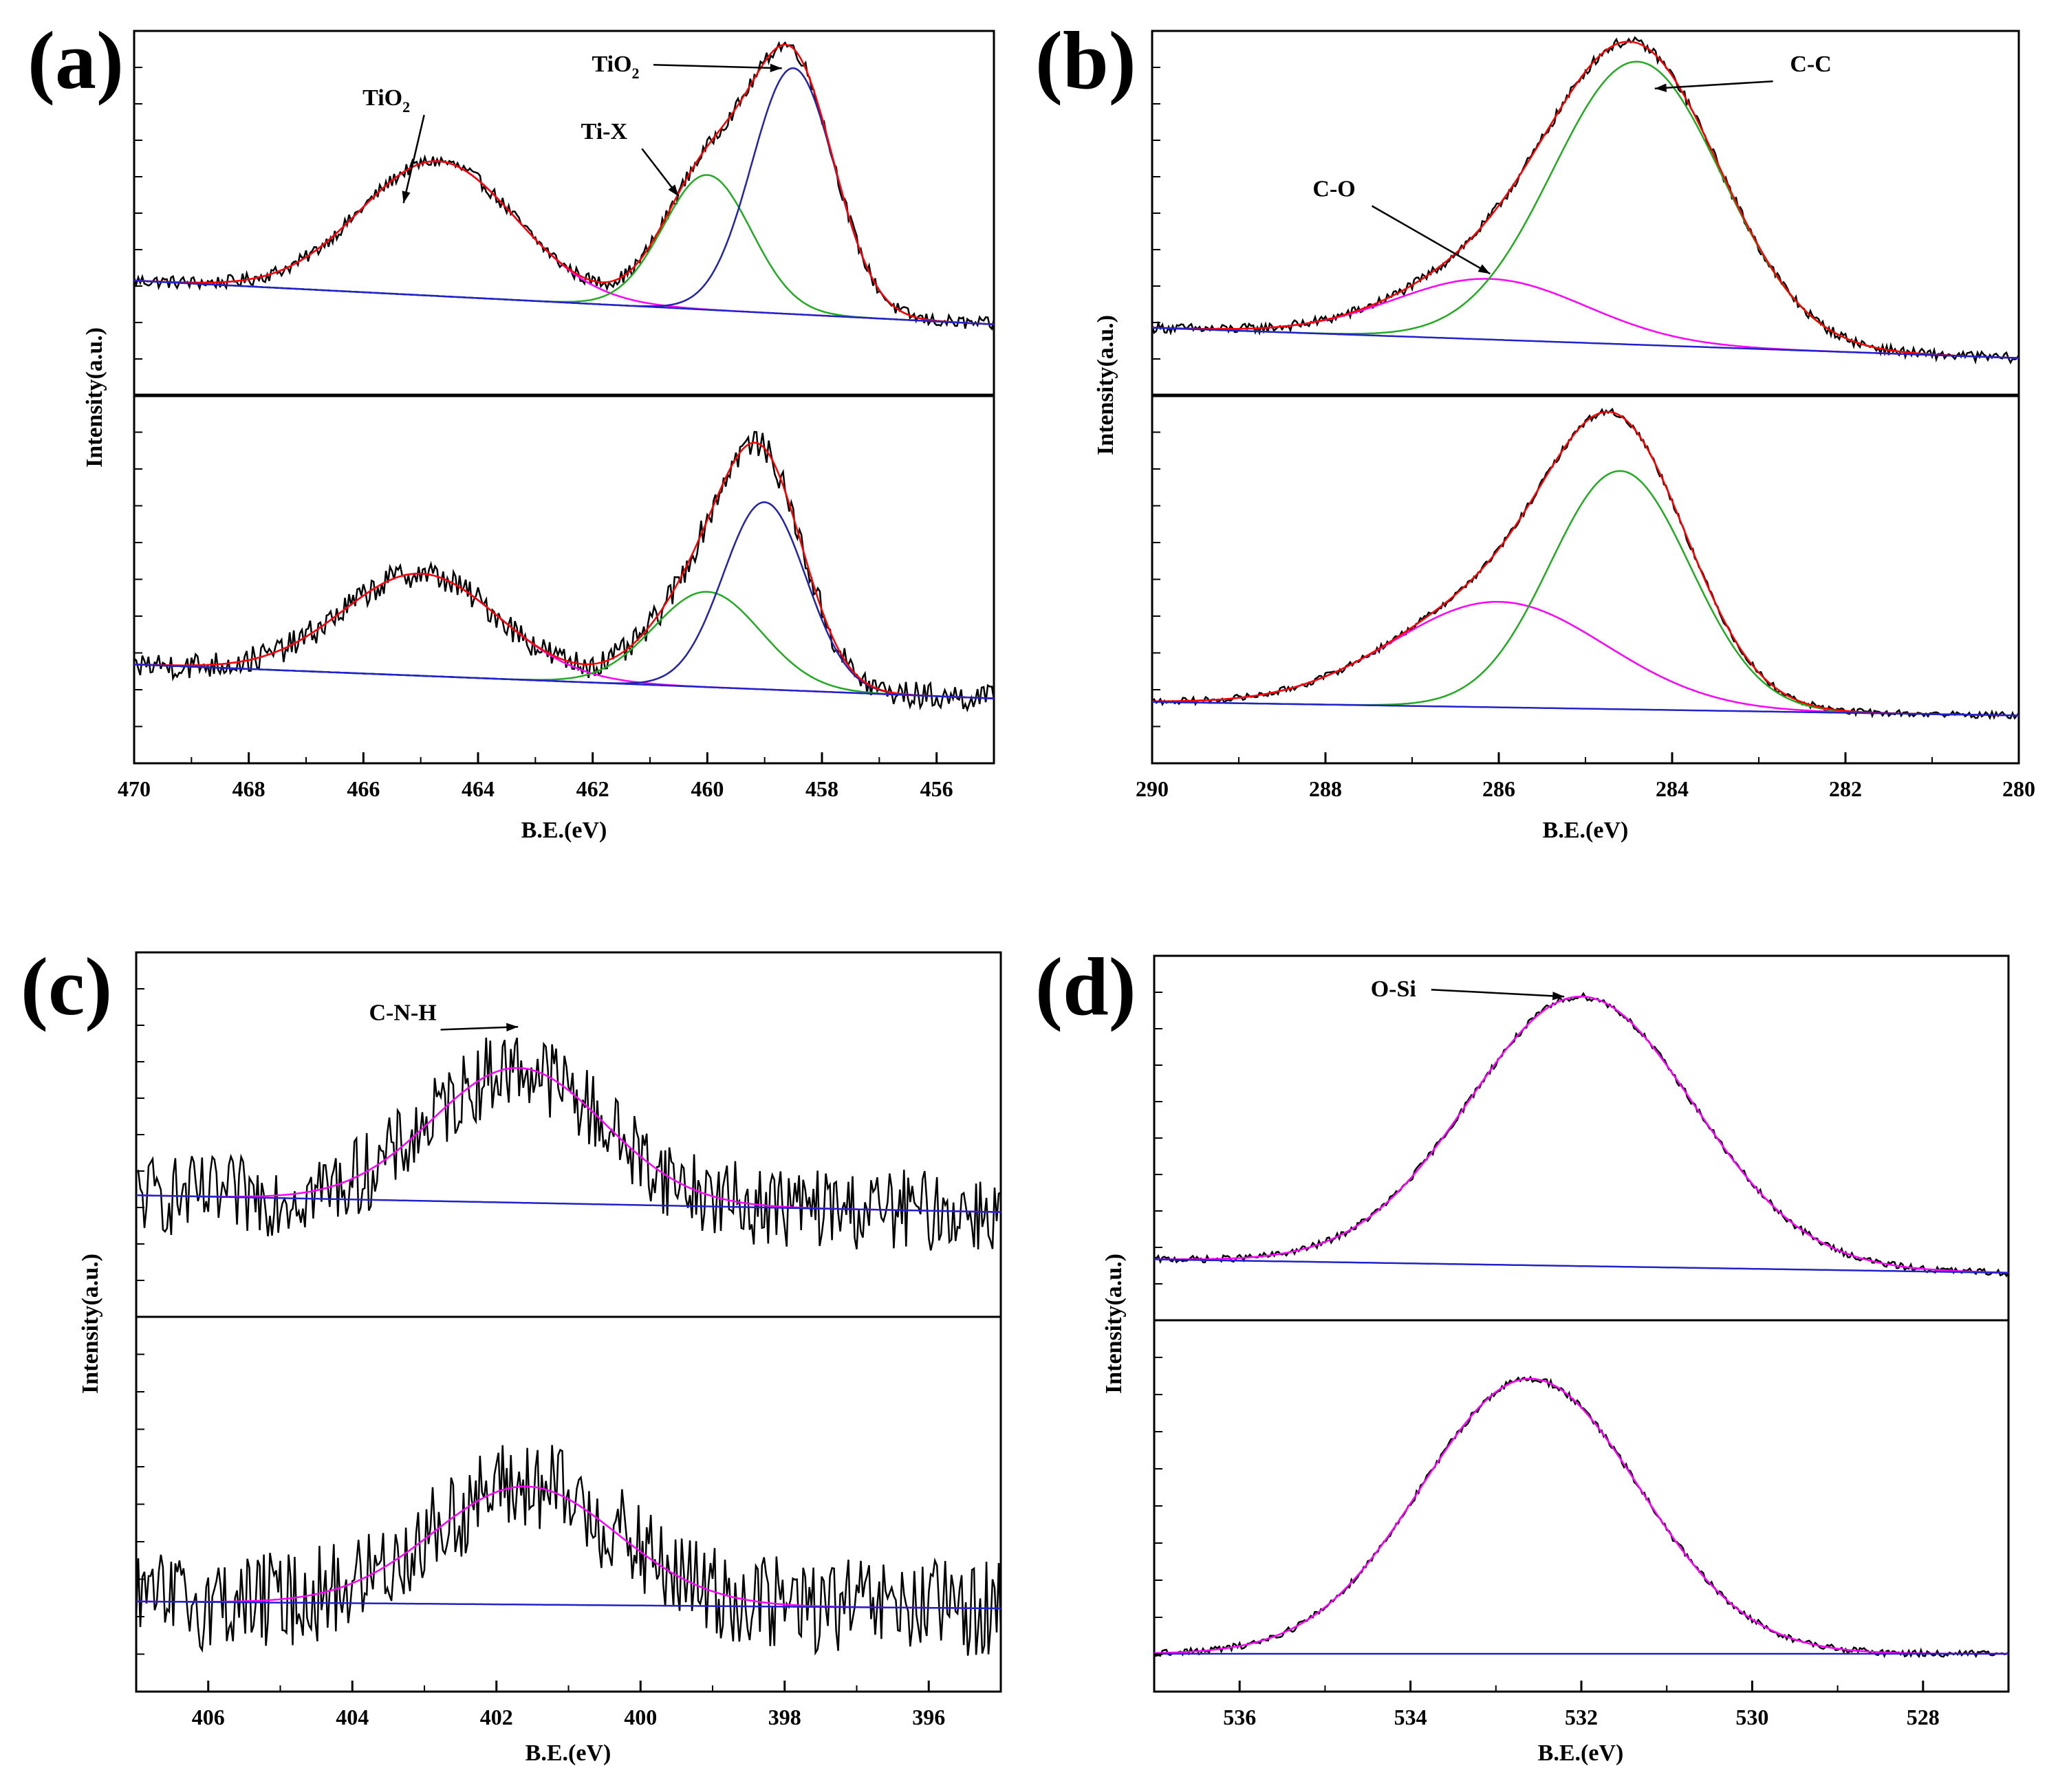  I want to click on panel-b-top-envelope, so click(1585, 200).